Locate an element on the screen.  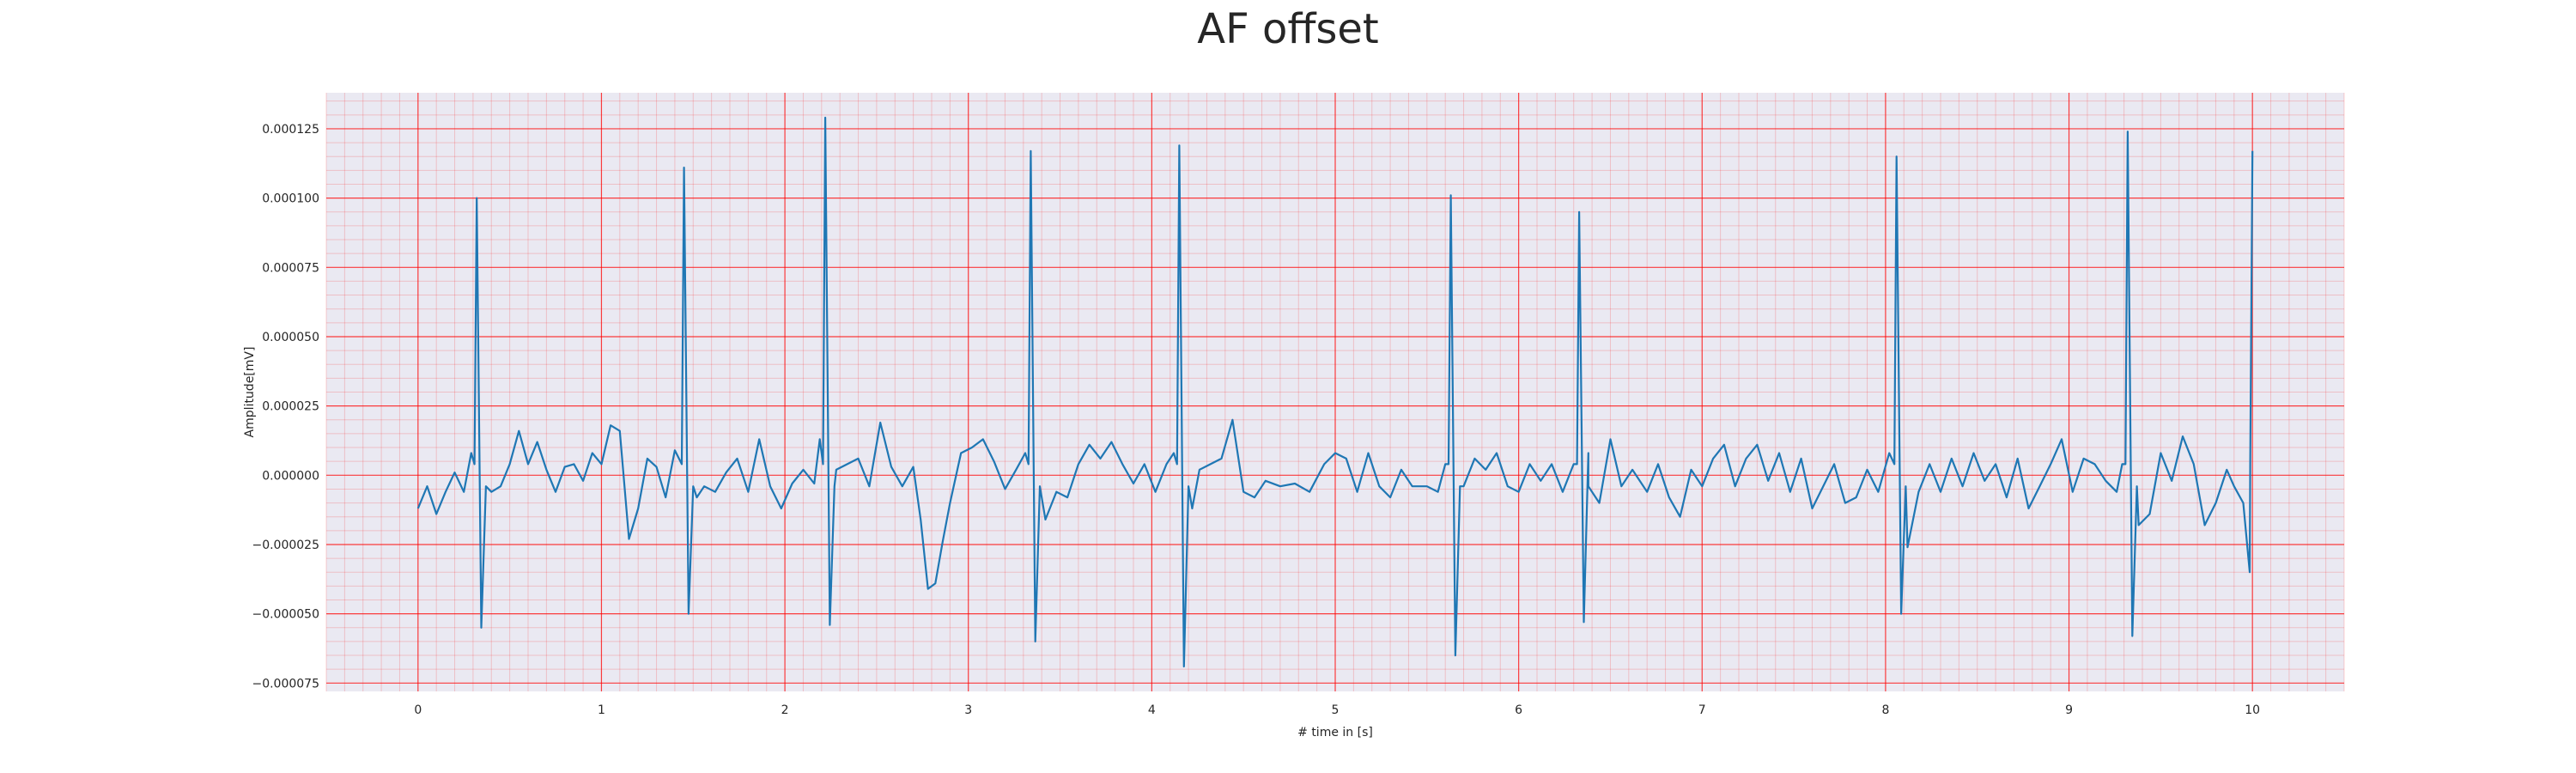
y-tick-label: 0.000025 is located at coordinates (291, 407).